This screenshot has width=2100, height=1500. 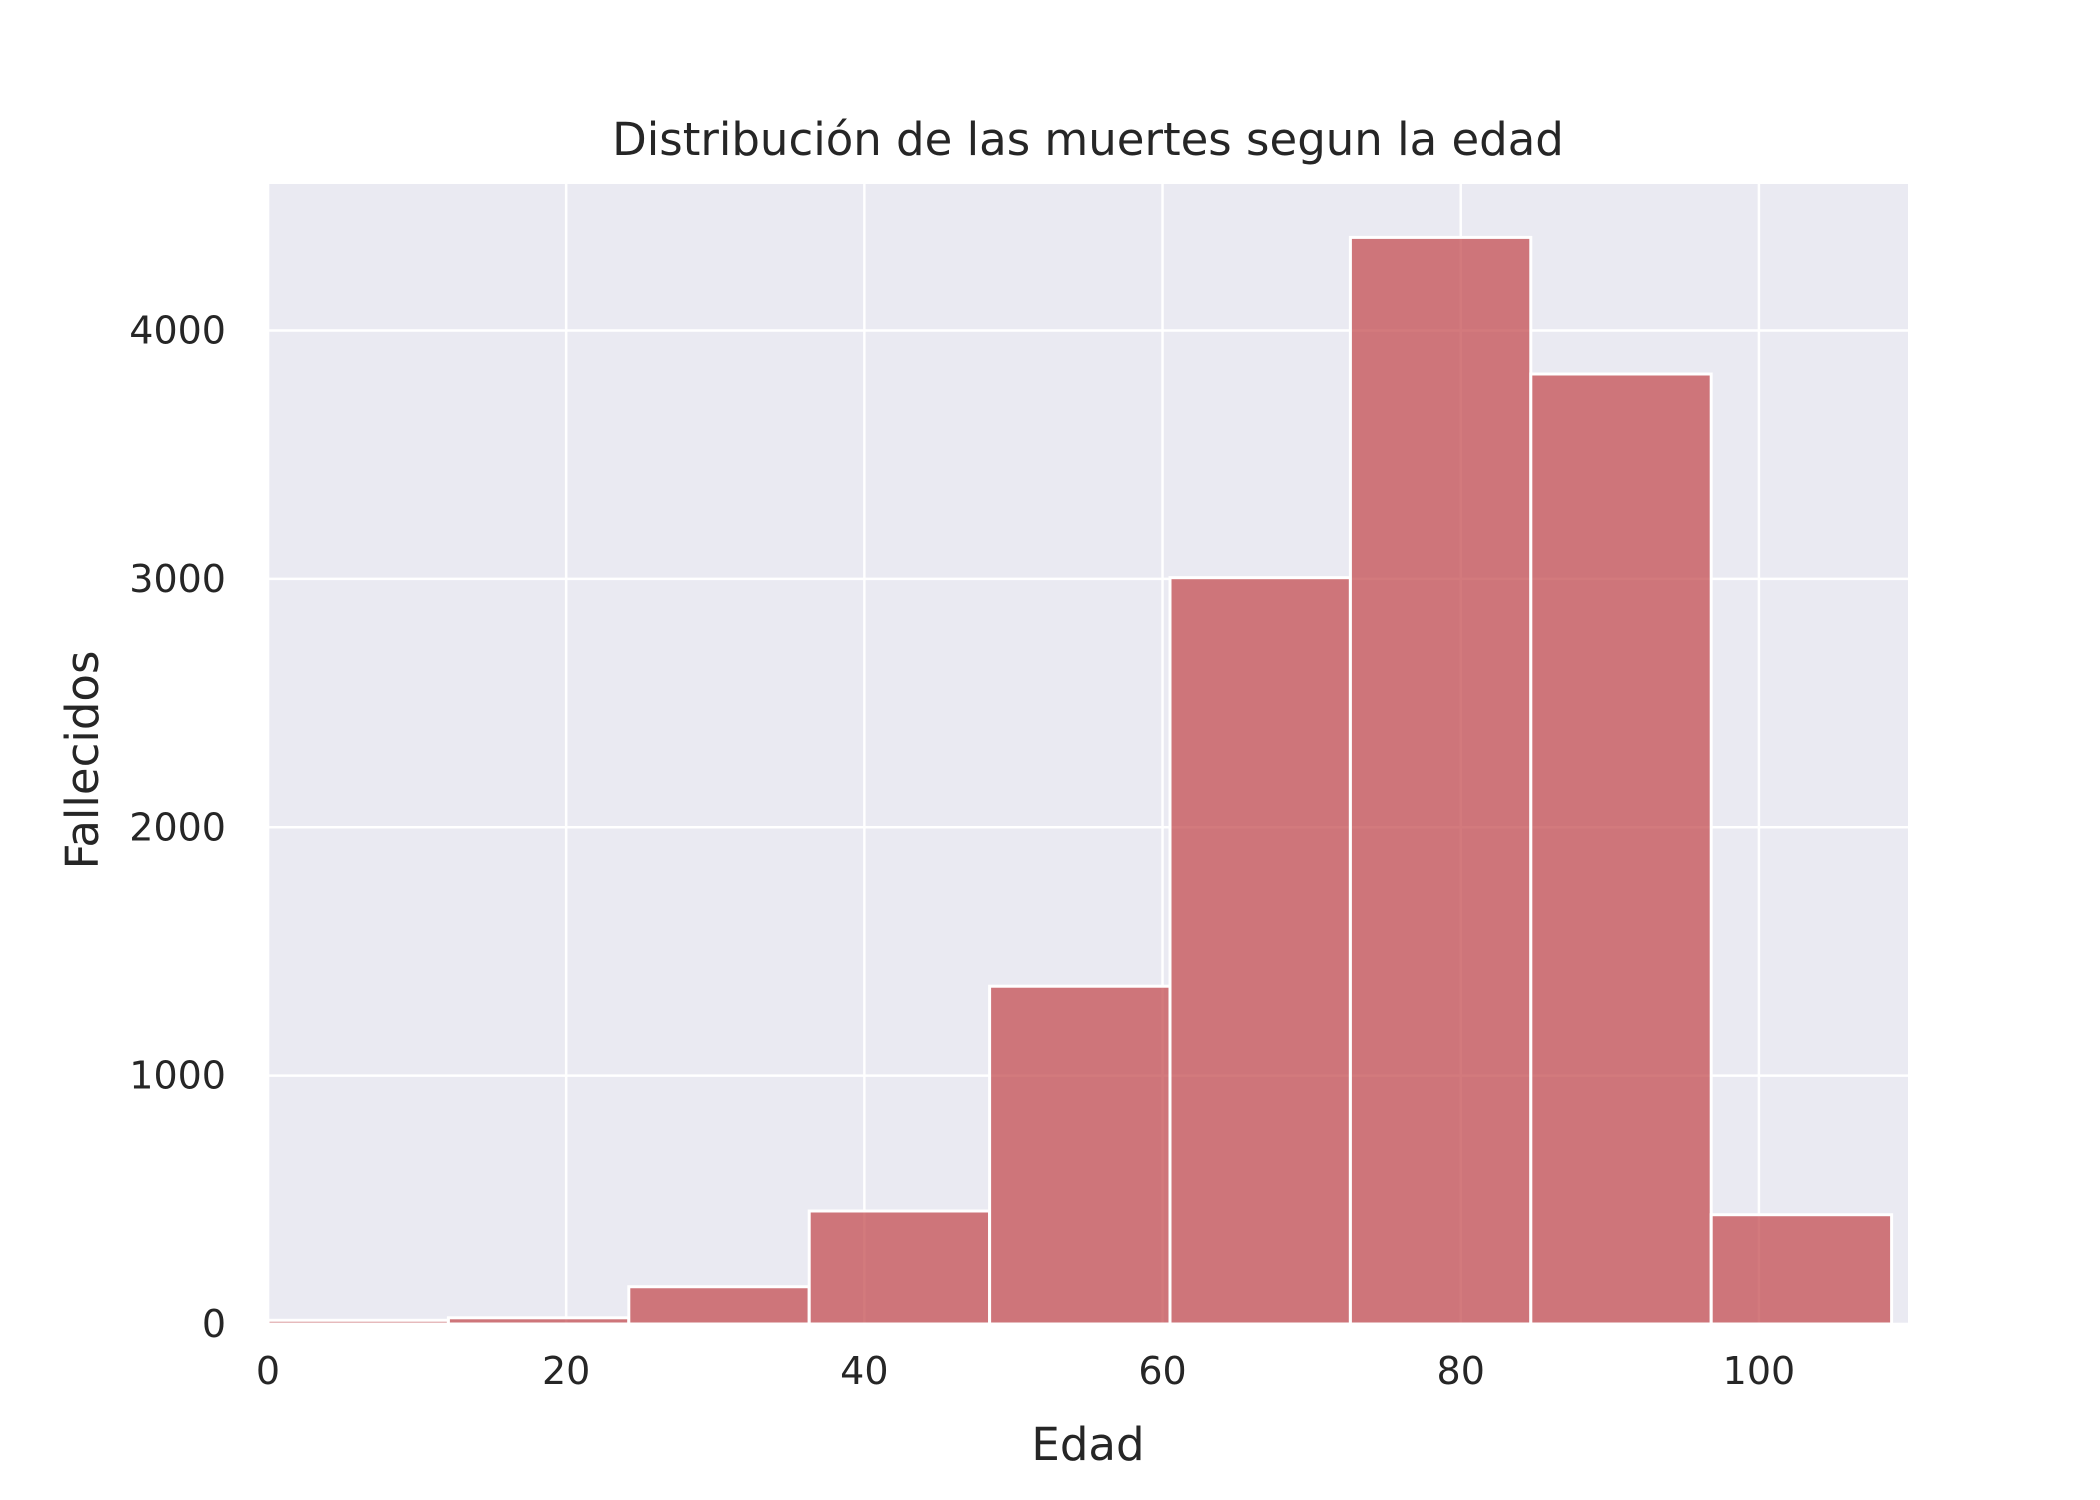 I want to click on x-tick-label: 20, so click(x=566, y=1371).